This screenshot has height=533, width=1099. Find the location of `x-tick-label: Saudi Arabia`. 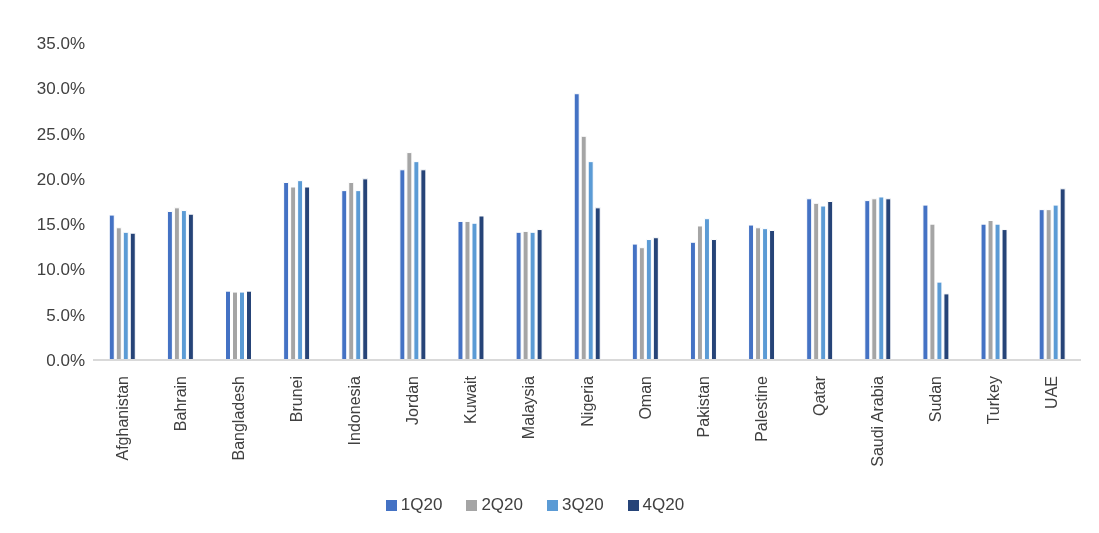

x-tick-label: Saudi Arabia is located at coordinates (878, 421).